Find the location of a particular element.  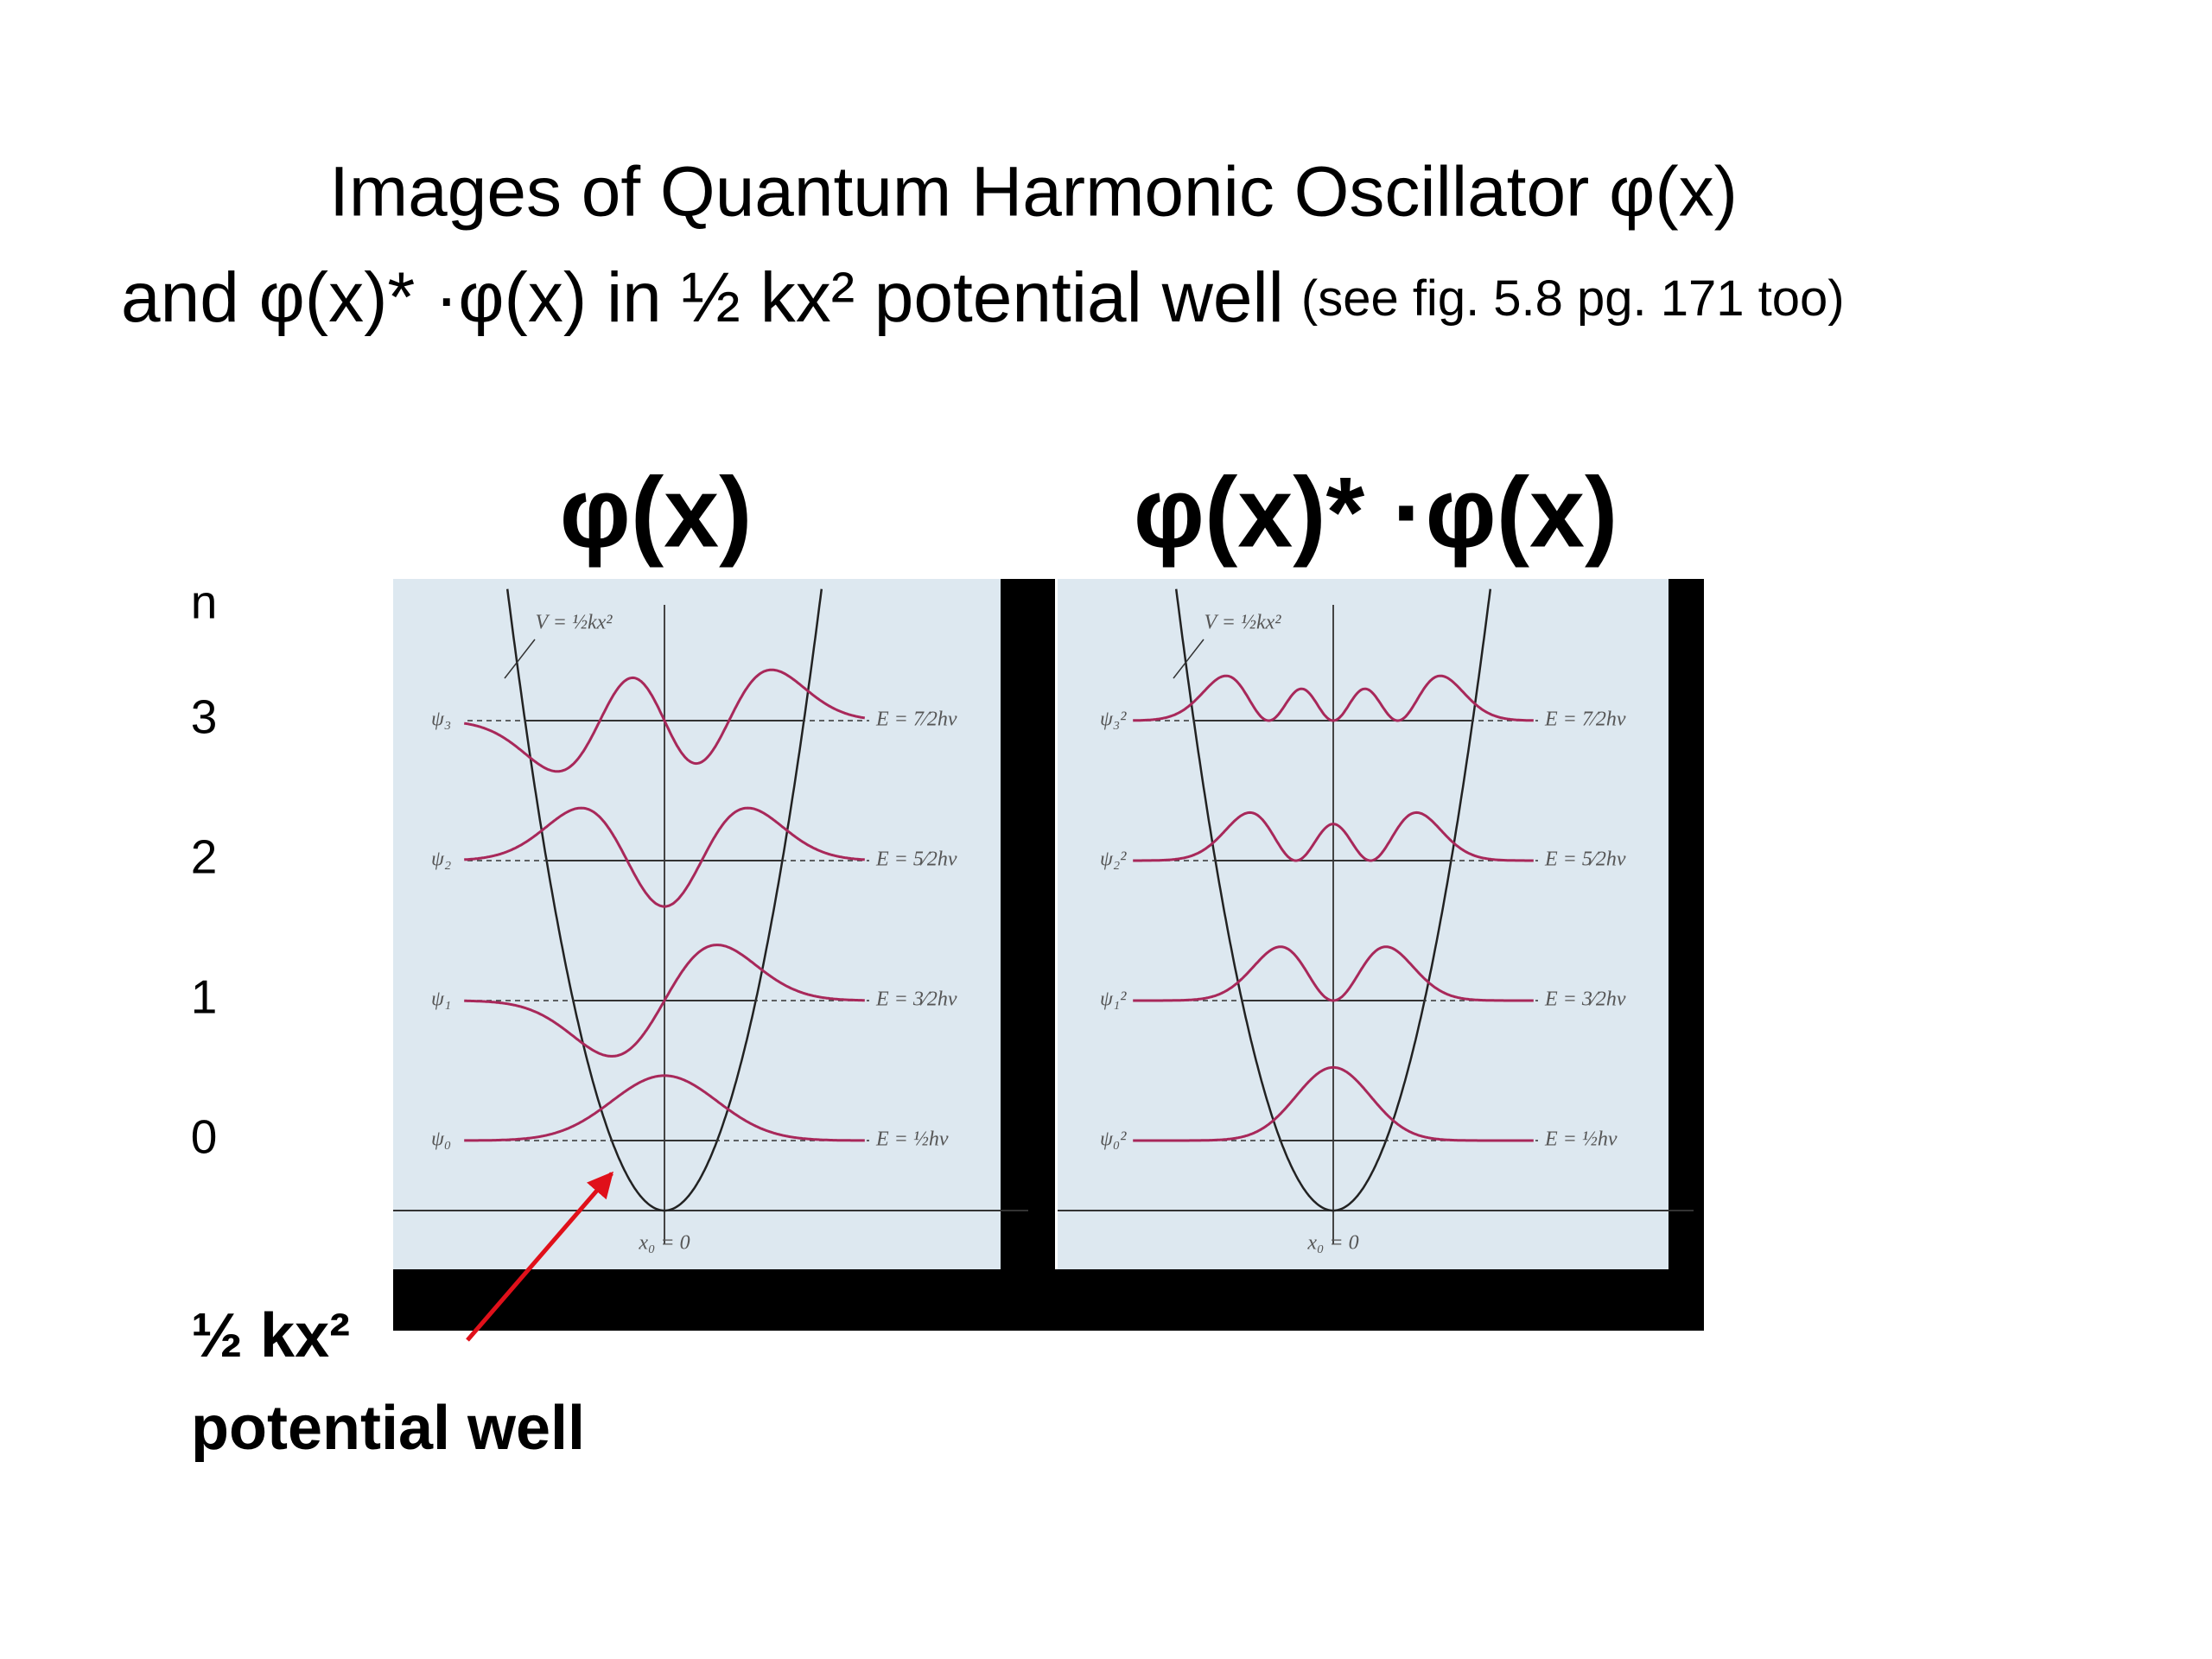

arrow is located at coordinates (539, 1256).